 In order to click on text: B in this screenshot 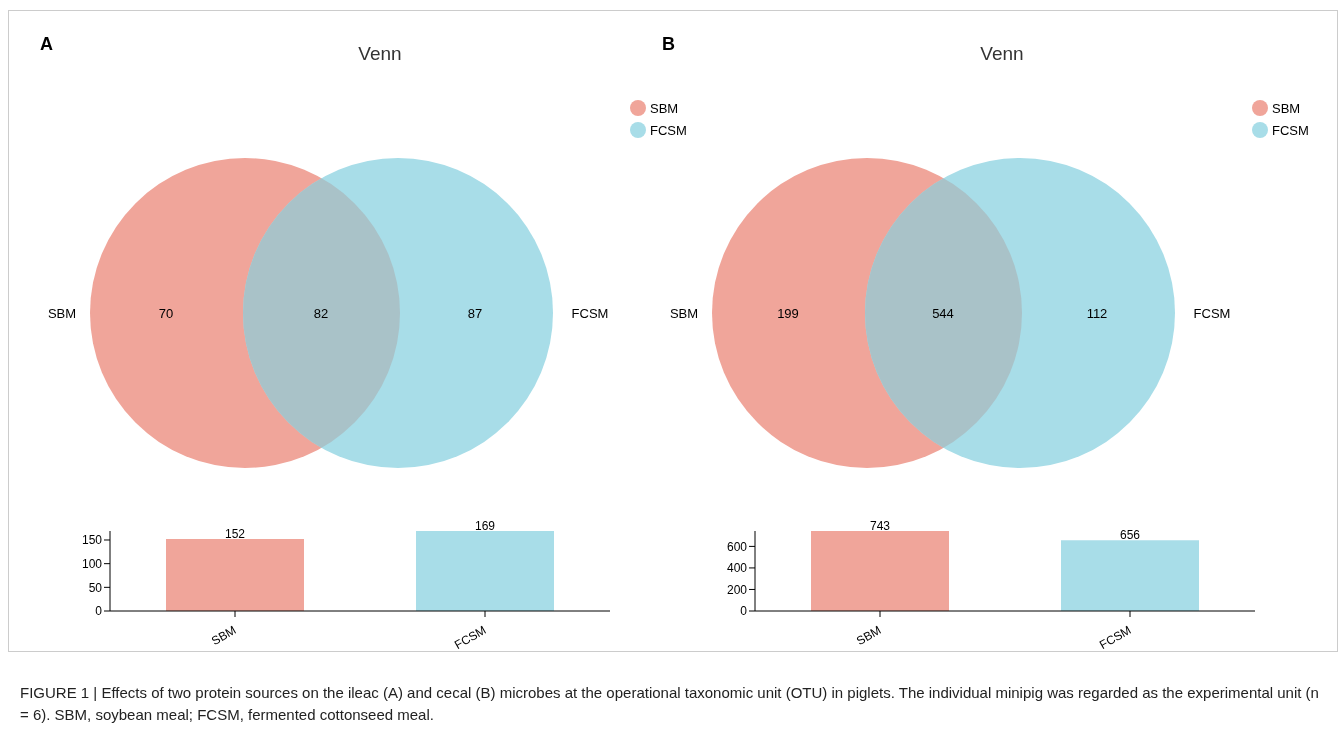, I will do `click(668, 44)`.